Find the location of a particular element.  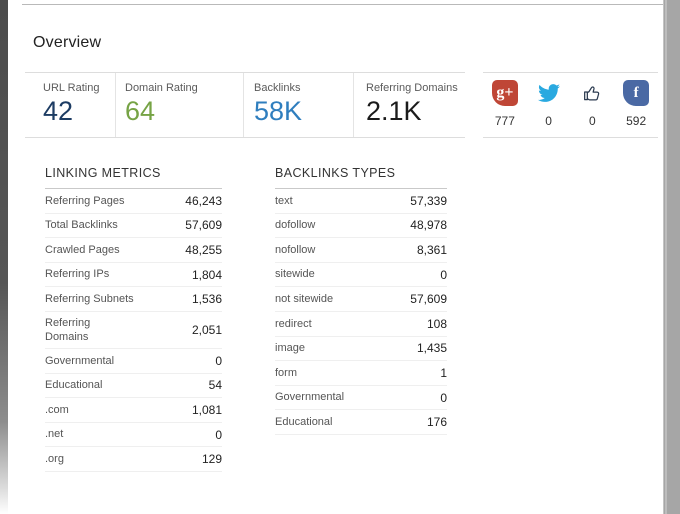

social-likes: 0 is located at coordinates (593, 105).